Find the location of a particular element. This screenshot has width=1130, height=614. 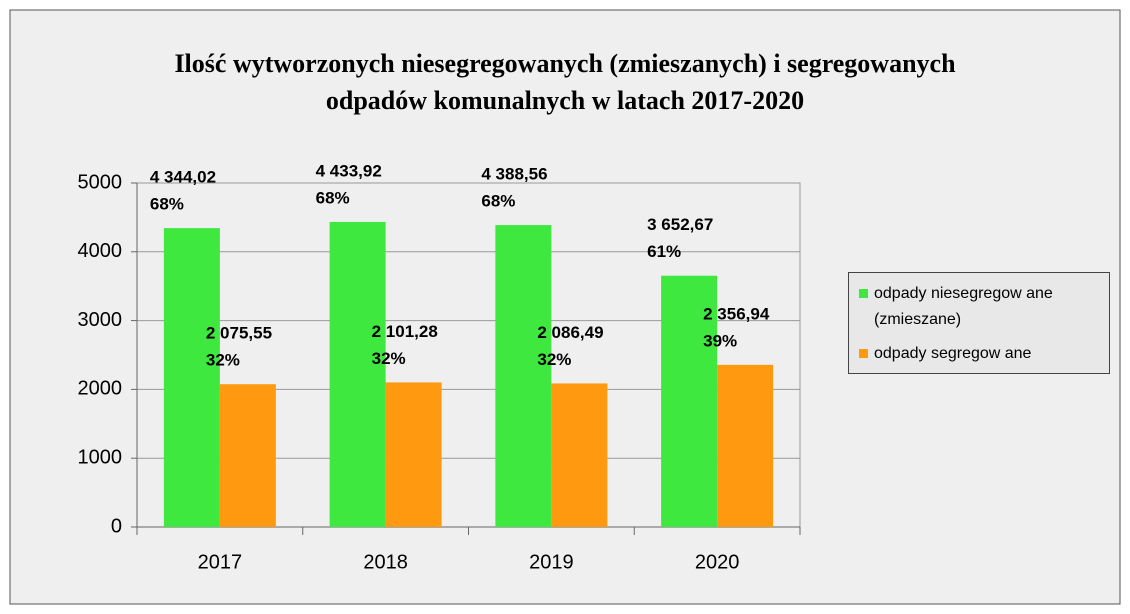

legend-label: odpady segregow ane is located at coordinates (953, 353).